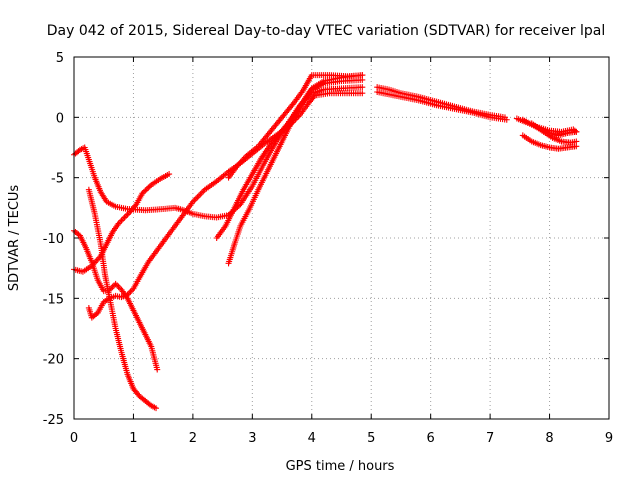  Describe the element at coordinates (14, 238) in the screenshot. I see `y-axis-title: SDTVAR / TECUs` at that location.